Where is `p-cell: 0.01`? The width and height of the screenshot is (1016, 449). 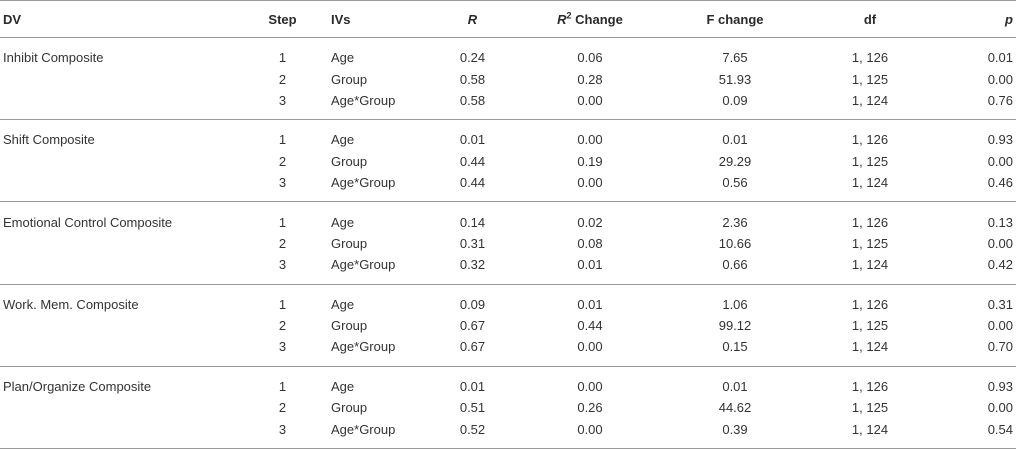
p-cell: 0.01 is located at coordinates (1000, 58).